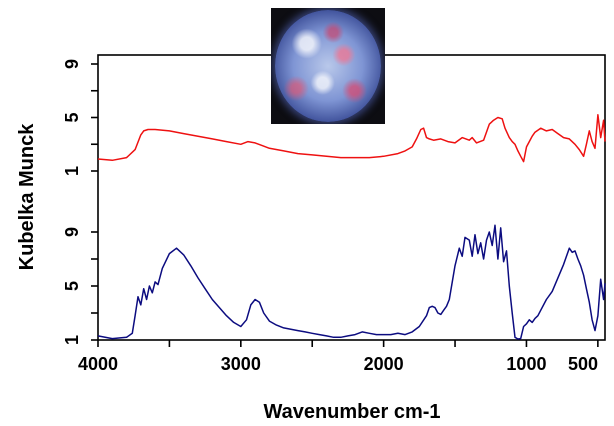  I want to click on upper-spectrum-group, so click(351, 138).